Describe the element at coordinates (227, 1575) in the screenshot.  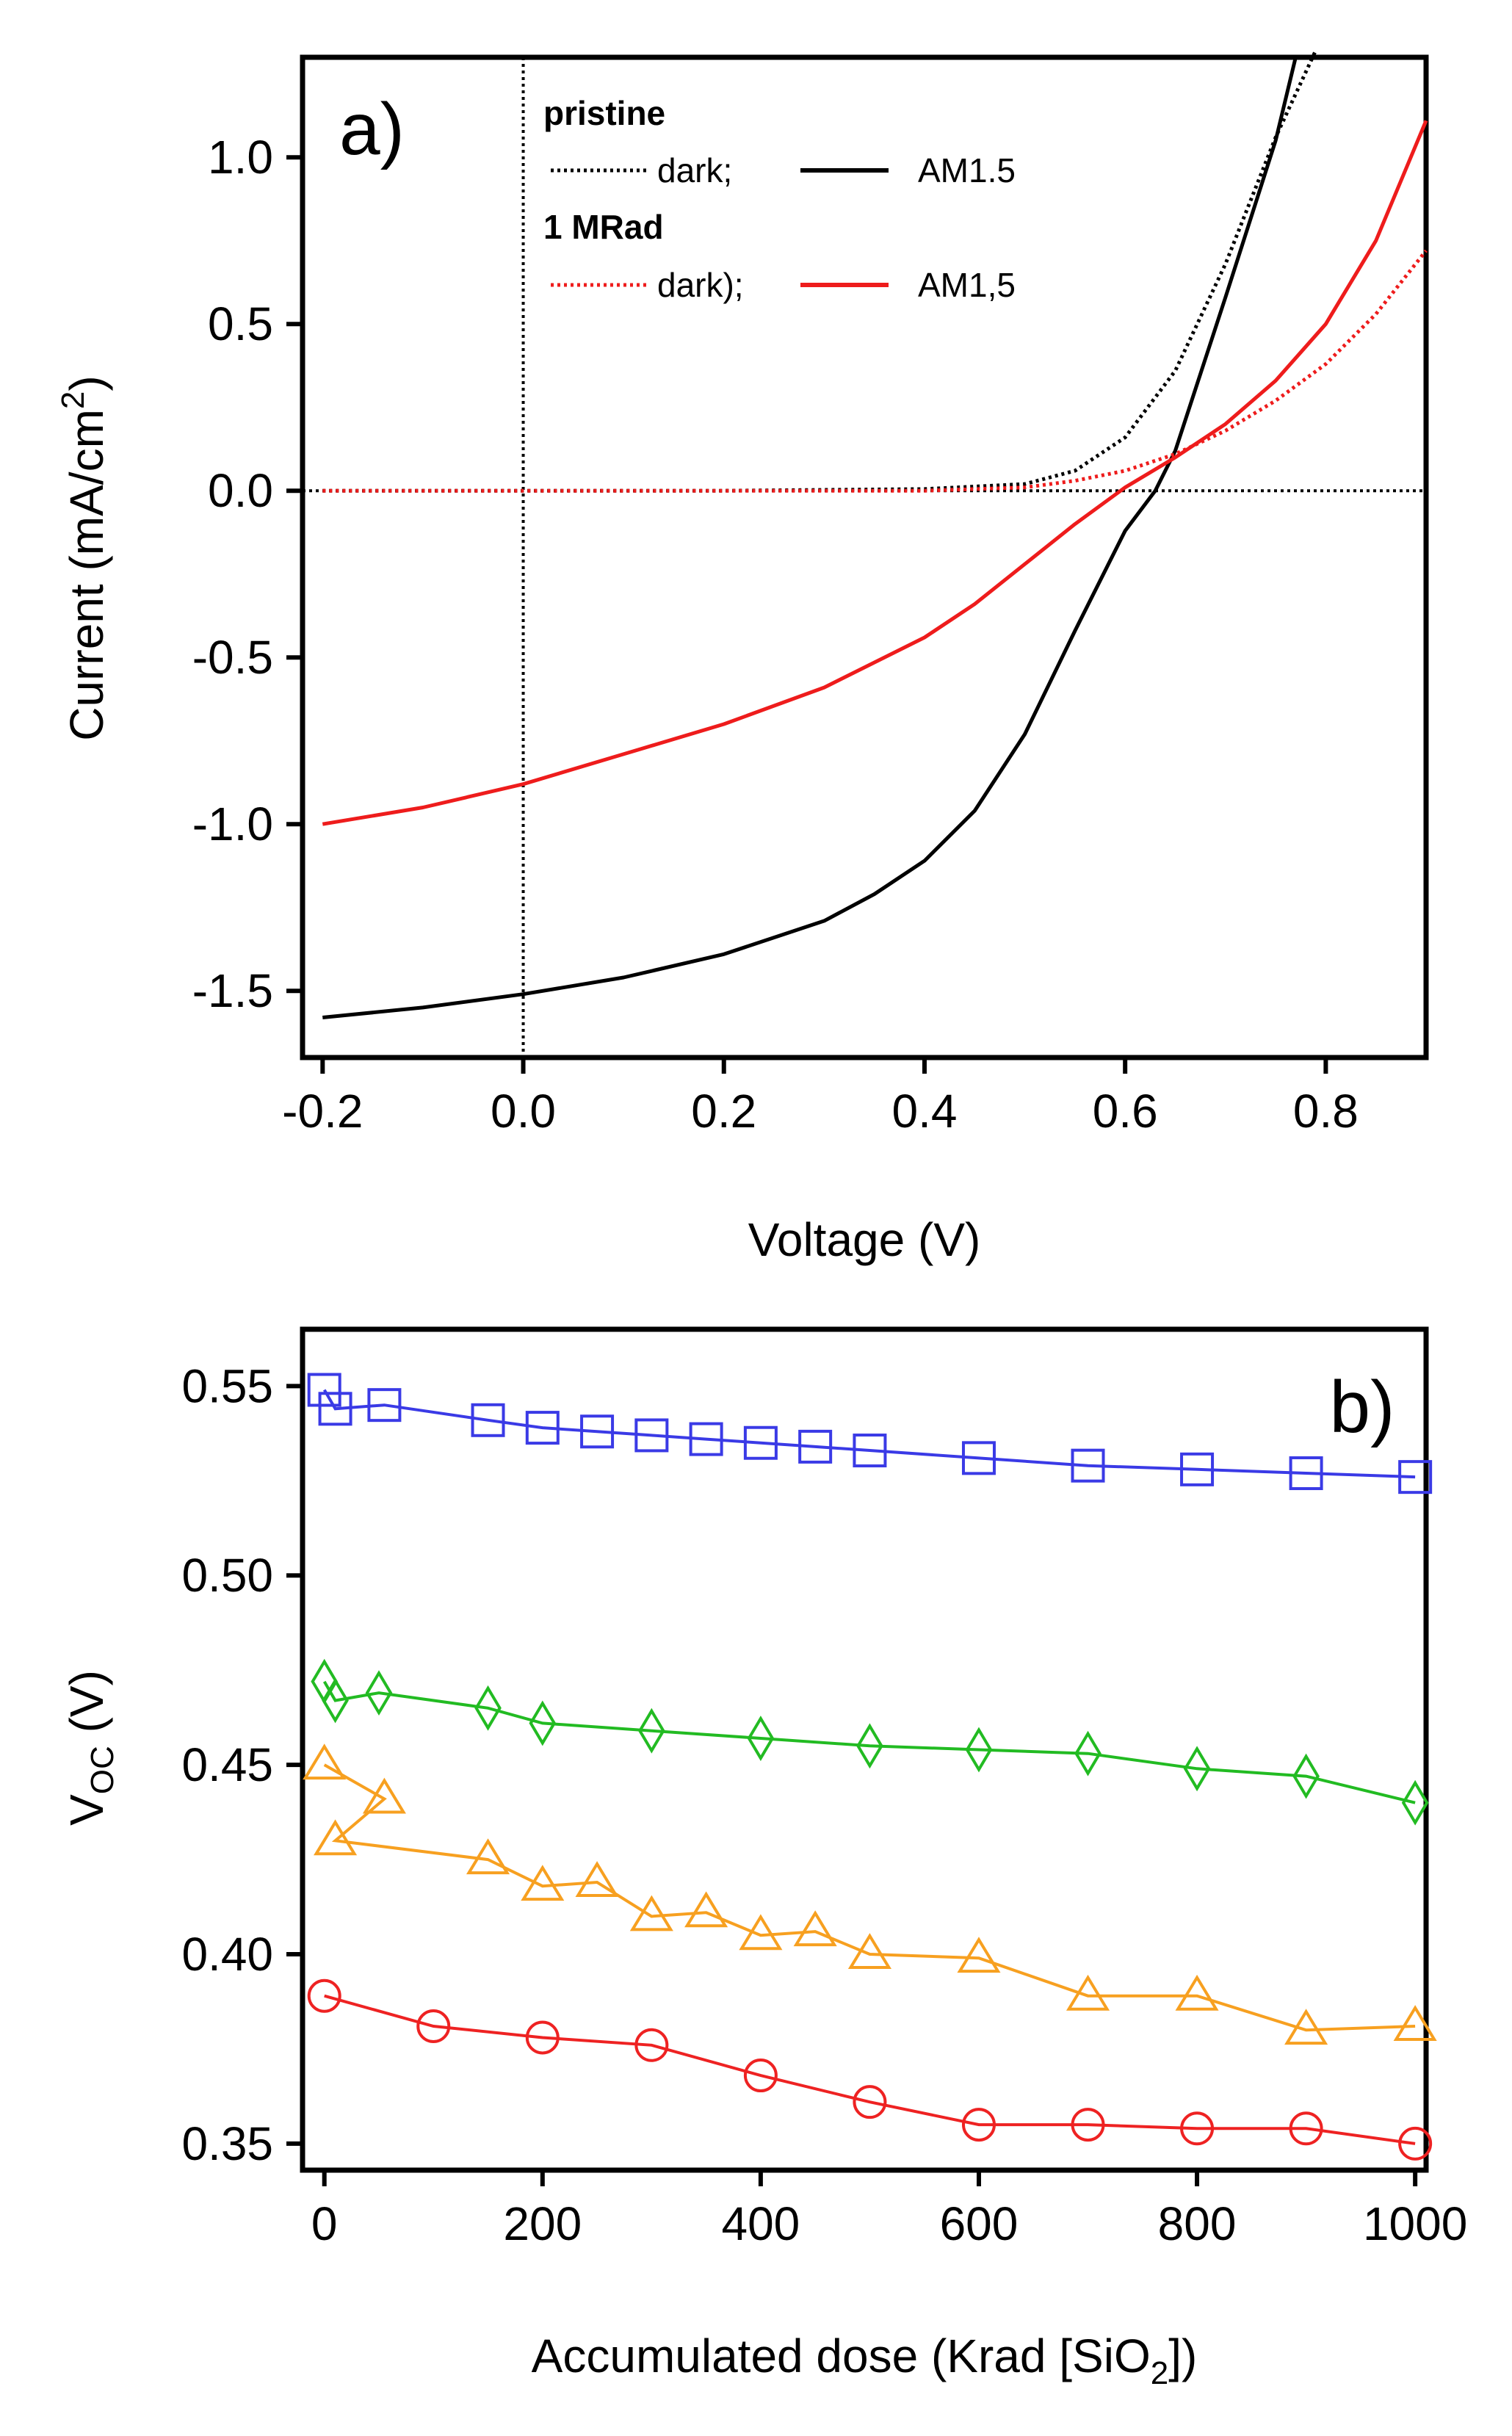
I see `panel-b-y-tick-label: 0.50` at that location.